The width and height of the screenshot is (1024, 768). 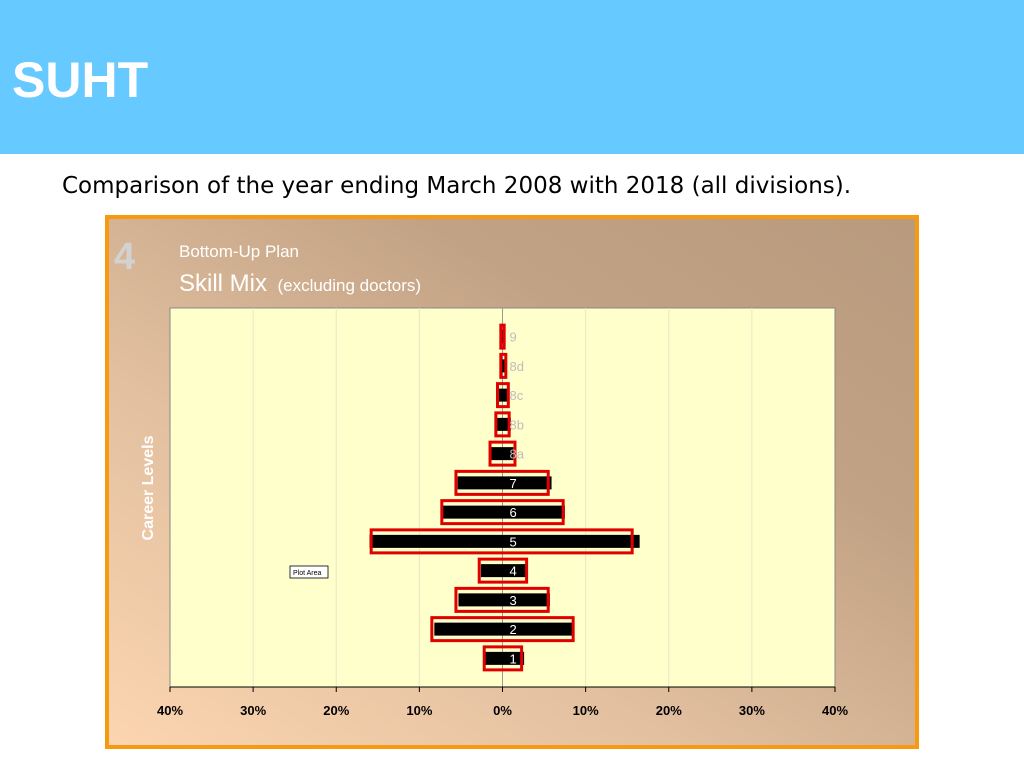 What do you see at coordinates (513, 541) in the screenshot?
I see `category-label-5: 5` at bounding box center [513, 541].